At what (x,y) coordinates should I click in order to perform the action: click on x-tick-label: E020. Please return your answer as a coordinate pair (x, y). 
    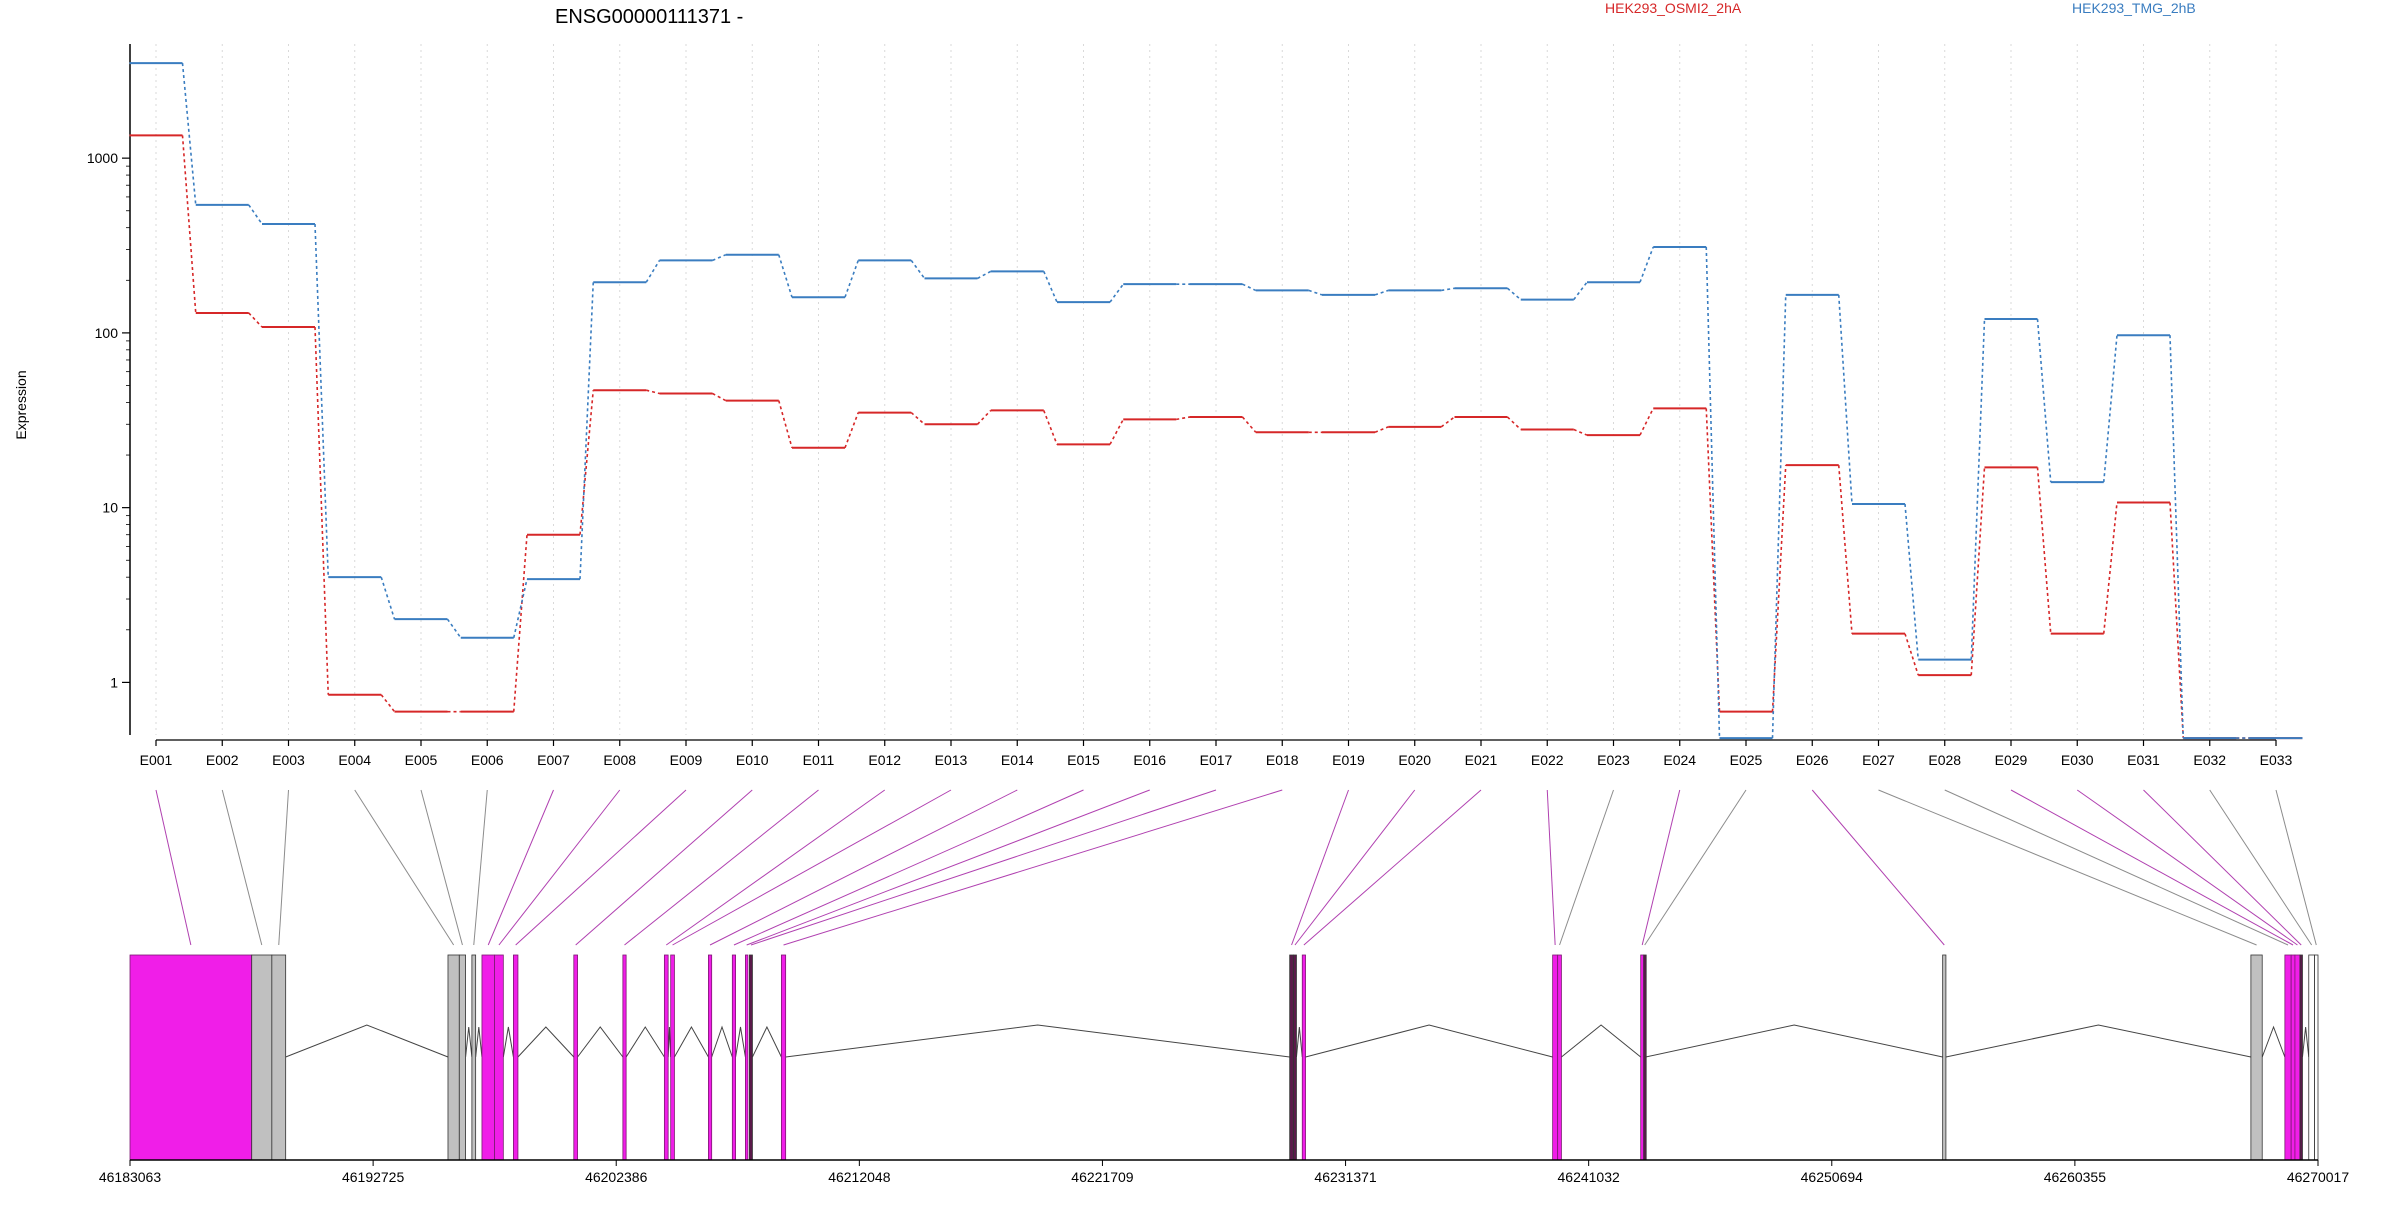
    Looking at the image, I should click on (1414, 760).